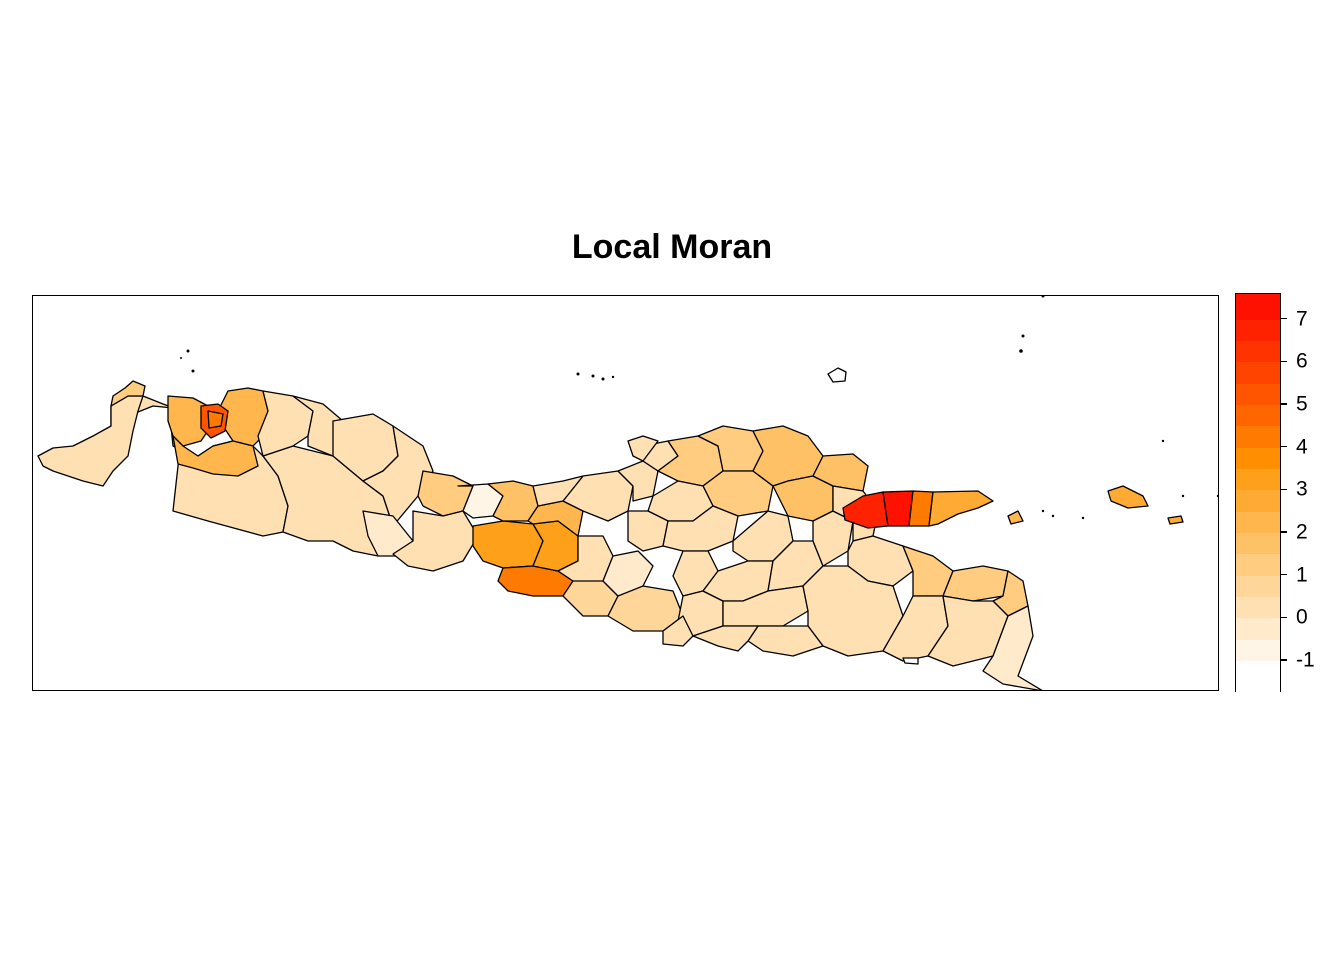  I want to click on region-jepara, so click(643, 448).